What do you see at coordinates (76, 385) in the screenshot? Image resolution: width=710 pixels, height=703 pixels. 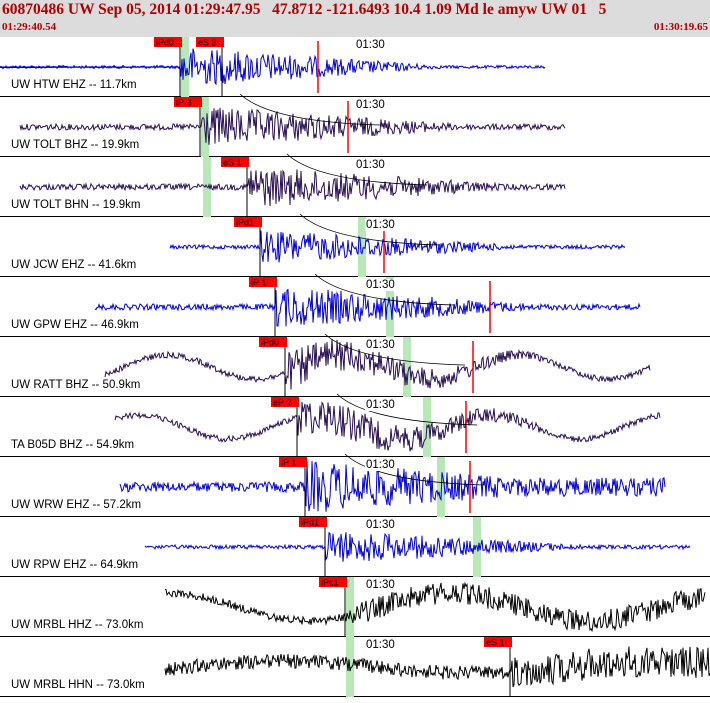 I see `station-label: UW RATT BHZ -- 50.9km` at bounding box center [76, 385].